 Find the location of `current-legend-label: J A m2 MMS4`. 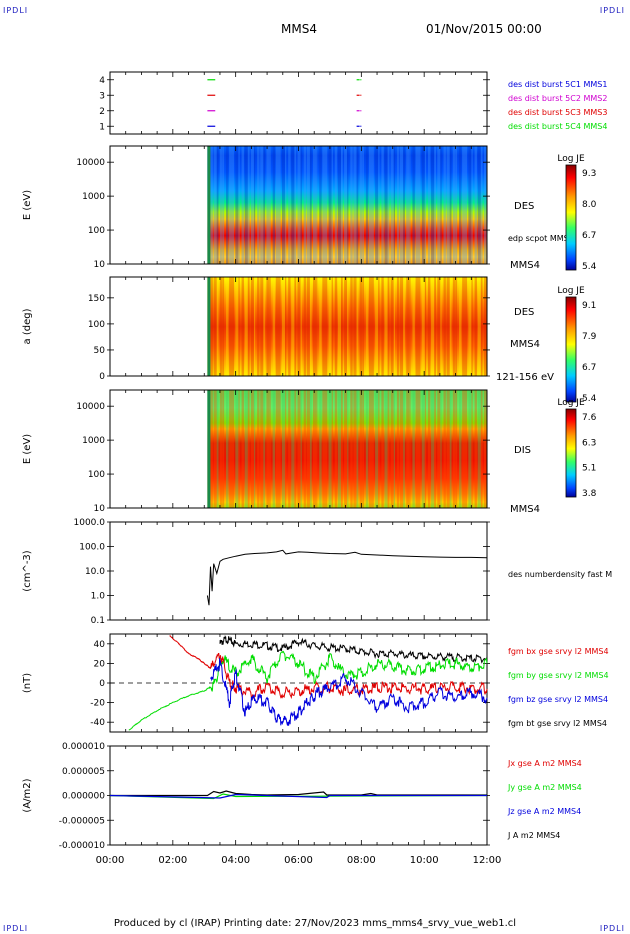

current-legend-label: J A m2 MMS4 is located at coordinates (533, 835).